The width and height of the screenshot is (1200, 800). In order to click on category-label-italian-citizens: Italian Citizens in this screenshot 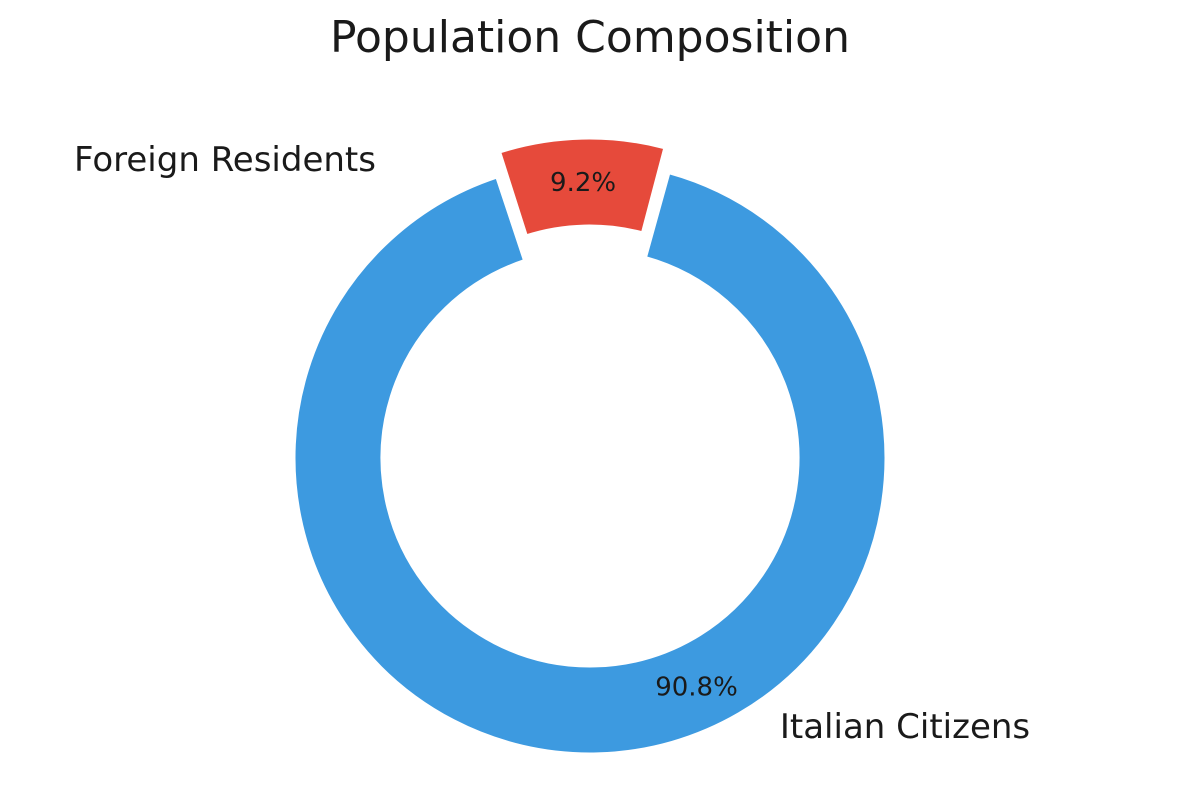, I will do `click(905, 727)`.